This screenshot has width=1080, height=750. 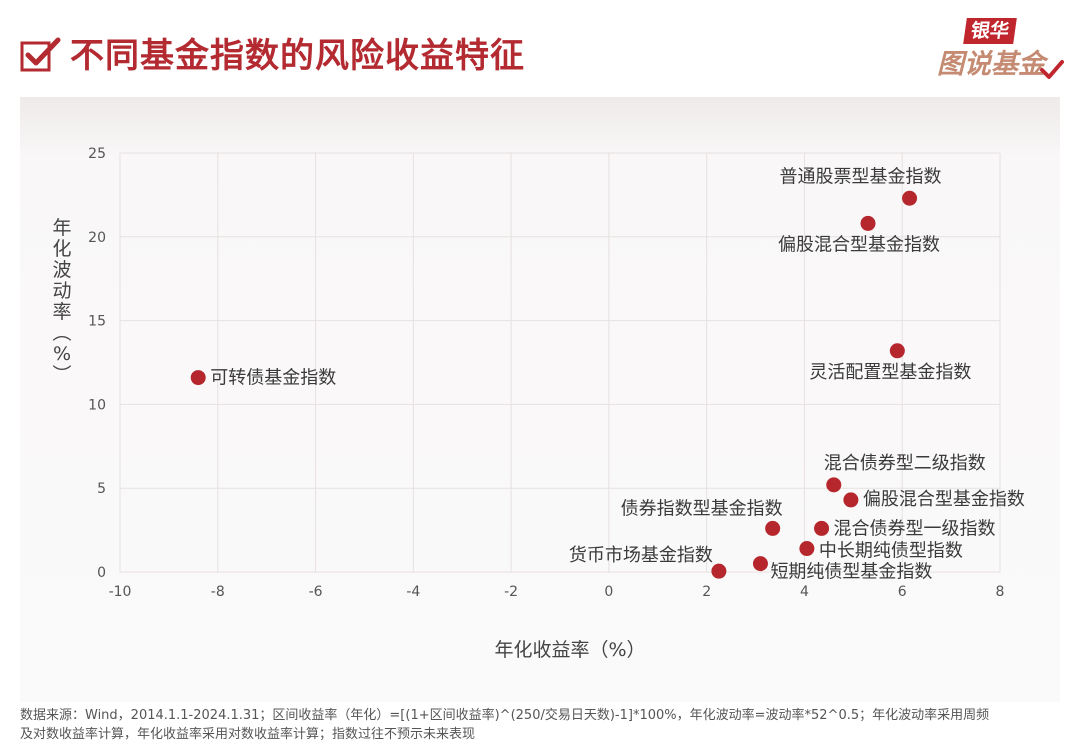 What do you see at coordinates (316, 592) in the screenshot?
I see `x-tick-label: -6` at bounding box center [316, 592].